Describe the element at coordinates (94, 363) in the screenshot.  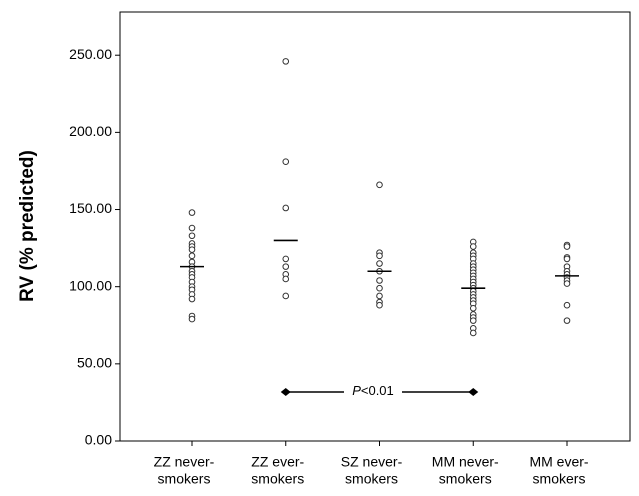
I see `y-tick-label: 50.00` at that location.